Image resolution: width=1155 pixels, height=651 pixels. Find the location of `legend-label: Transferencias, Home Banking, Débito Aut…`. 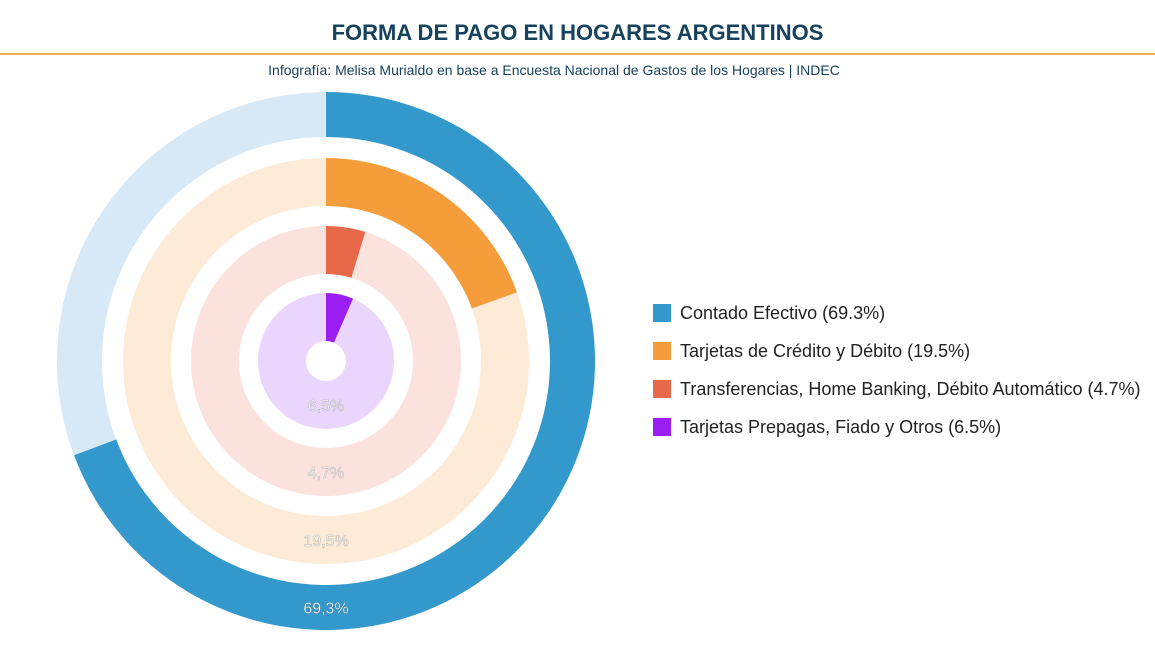

legend-label: Transferencias, Home Banking, Débito Aut… is located at coordinates (910, 388).